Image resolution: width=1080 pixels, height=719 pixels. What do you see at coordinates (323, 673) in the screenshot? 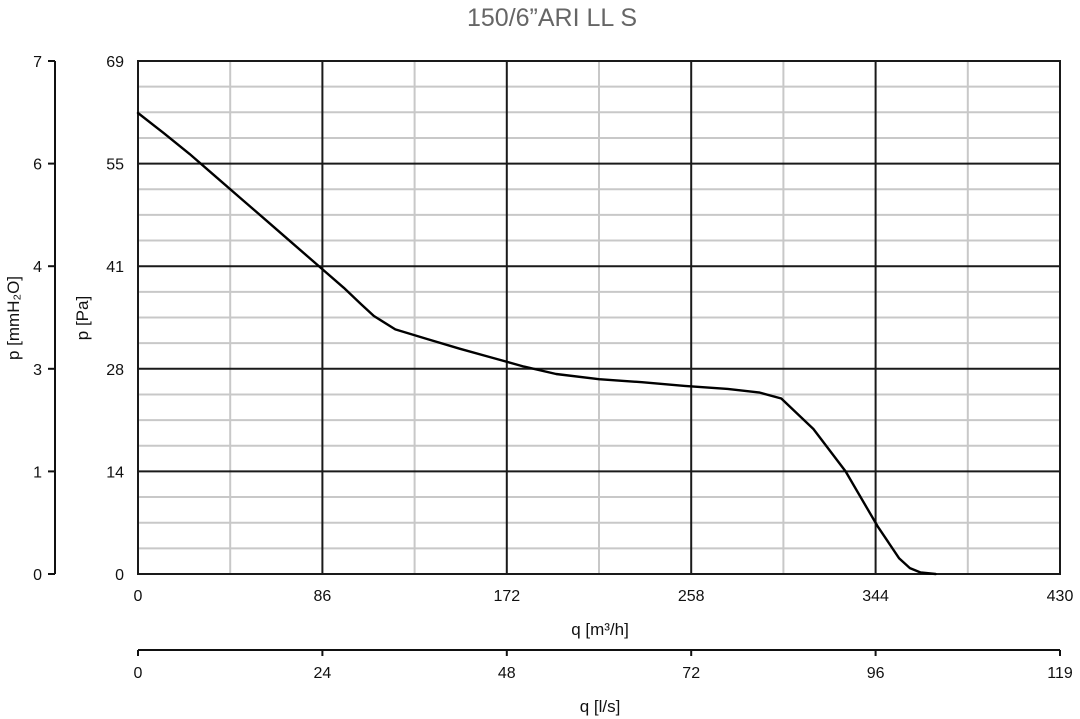
I see `x2-tick-label: 24` at bounding box center [323, 673].